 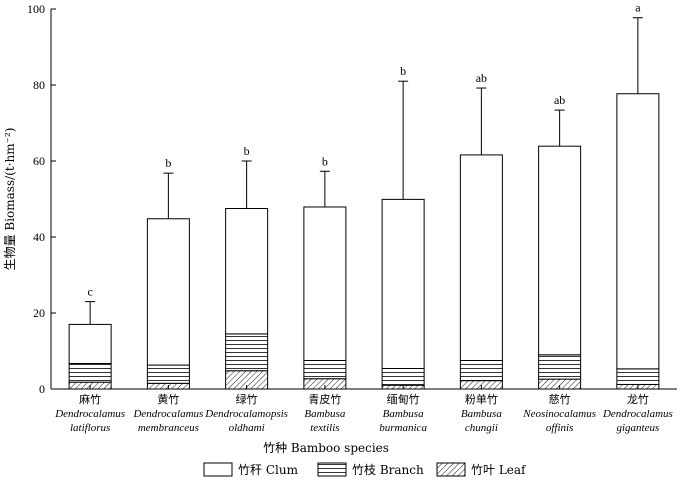 I want to click on category-label-cn: 粉单竹, so click(x=481, y=399).